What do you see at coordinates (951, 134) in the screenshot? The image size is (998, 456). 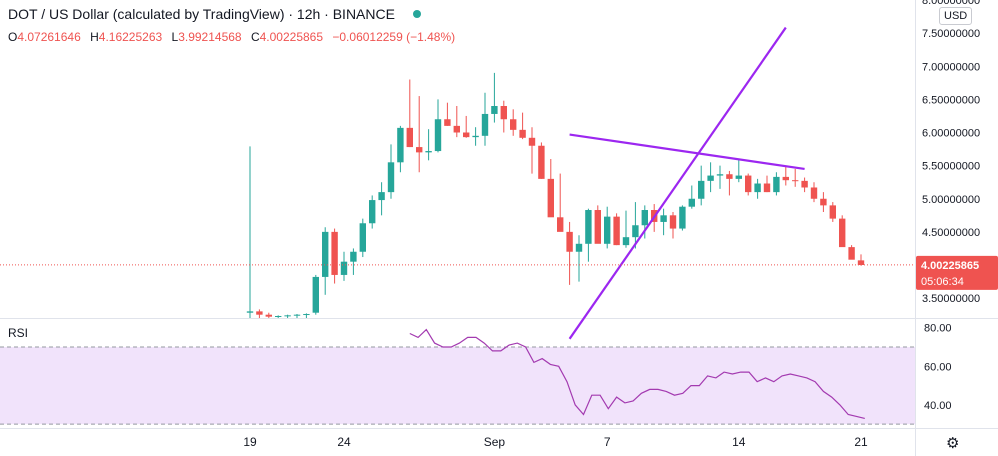 I see `price-tick-label: 6.00000000` at bounding box center [951, 134].